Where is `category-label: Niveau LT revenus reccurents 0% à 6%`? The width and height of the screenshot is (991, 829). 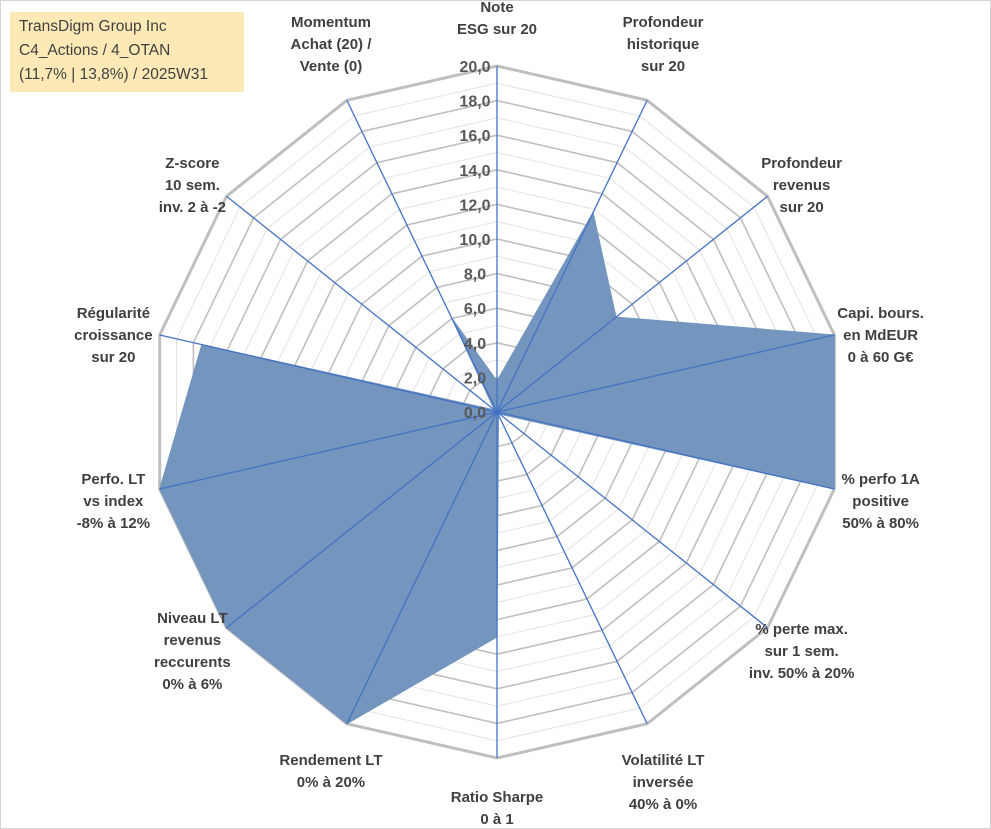
category-label: Niveau LT revenus reccurents 0% à 6% is located at coordinates (192, 651).